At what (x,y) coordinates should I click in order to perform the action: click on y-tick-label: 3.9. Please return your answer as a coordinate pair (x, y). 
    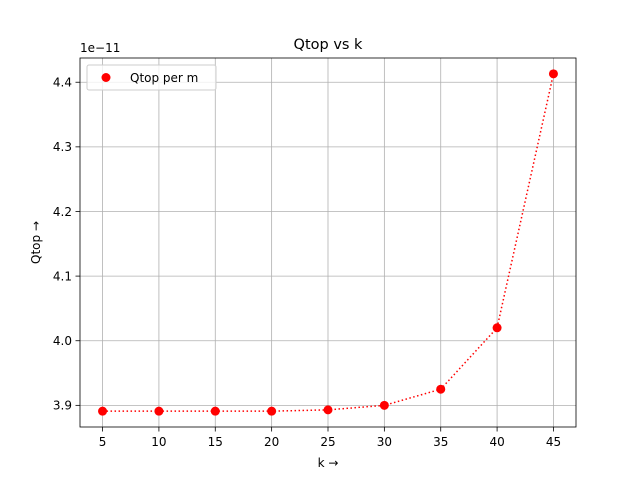
    Looking at the image, I should click on (62, 406).